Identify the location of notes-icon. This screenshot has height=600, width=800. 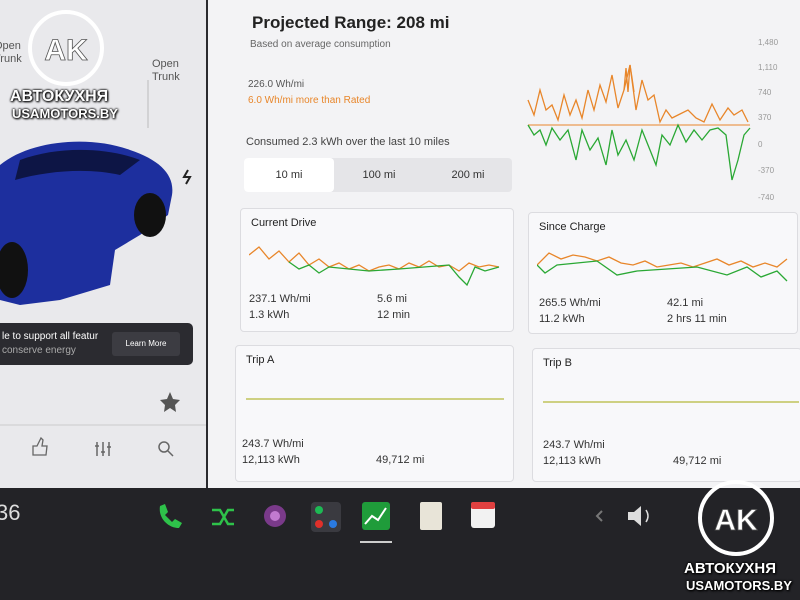
(431, 516).